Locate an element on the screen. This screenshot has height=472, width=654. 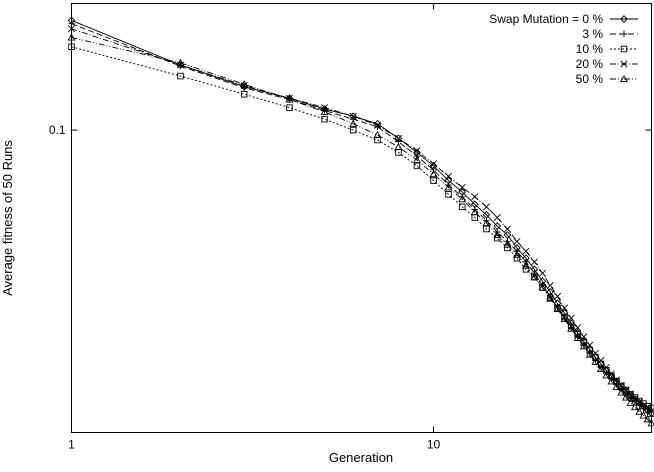
legend-label: 50 % is located at coordinates (590, 79).